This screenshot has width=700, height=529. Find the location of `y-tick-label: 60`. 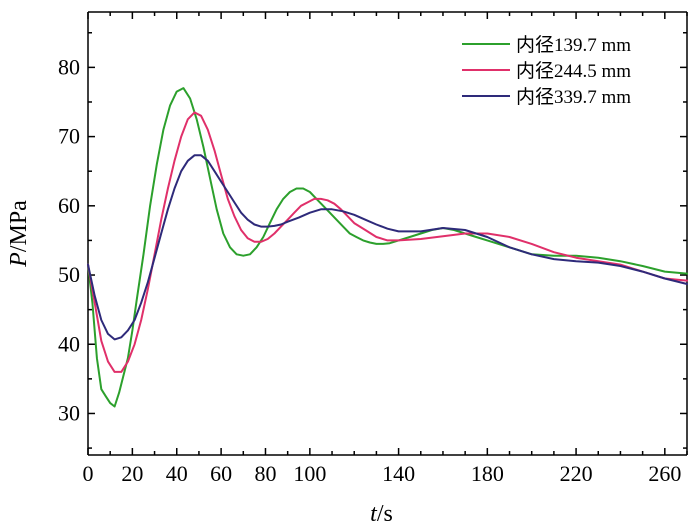

y-tick-label: 60 is located at coordinates (69, 205).